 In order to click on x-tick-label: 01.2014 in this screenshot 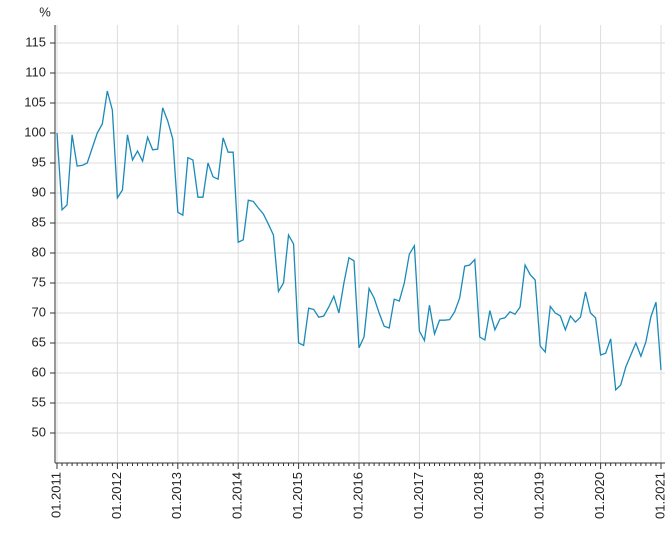, I will do `click(237, 495)`.